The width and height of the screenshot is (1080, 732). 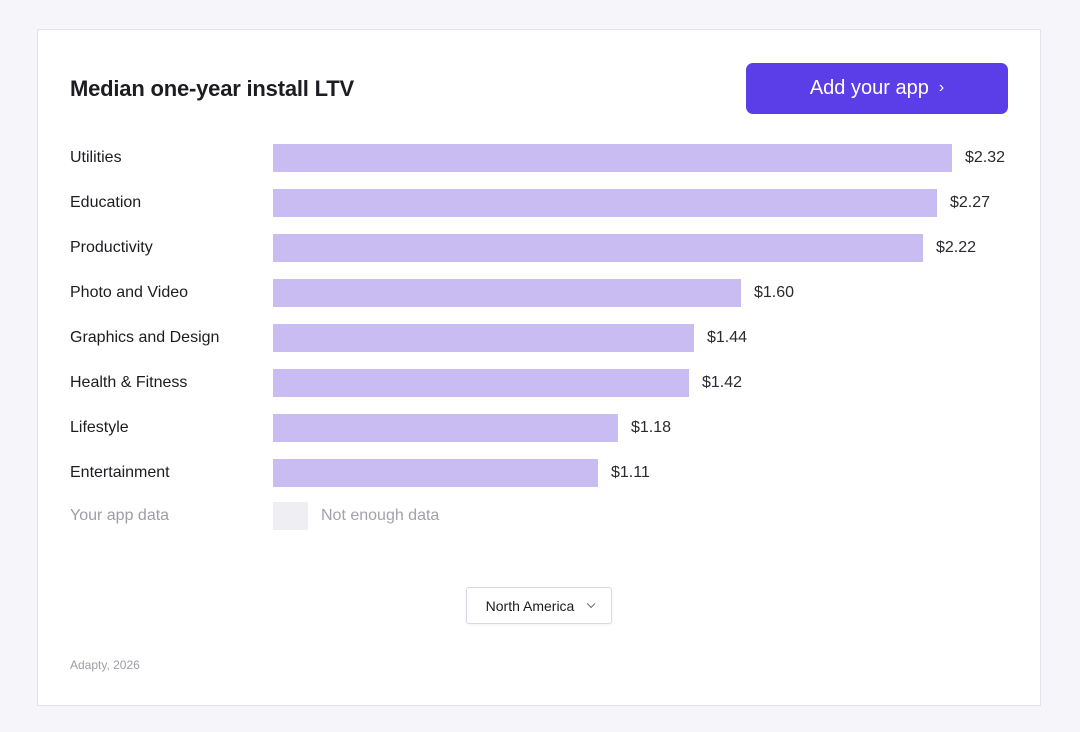 I want to click on category-label: Entertainment, so click(x=120, y=472).